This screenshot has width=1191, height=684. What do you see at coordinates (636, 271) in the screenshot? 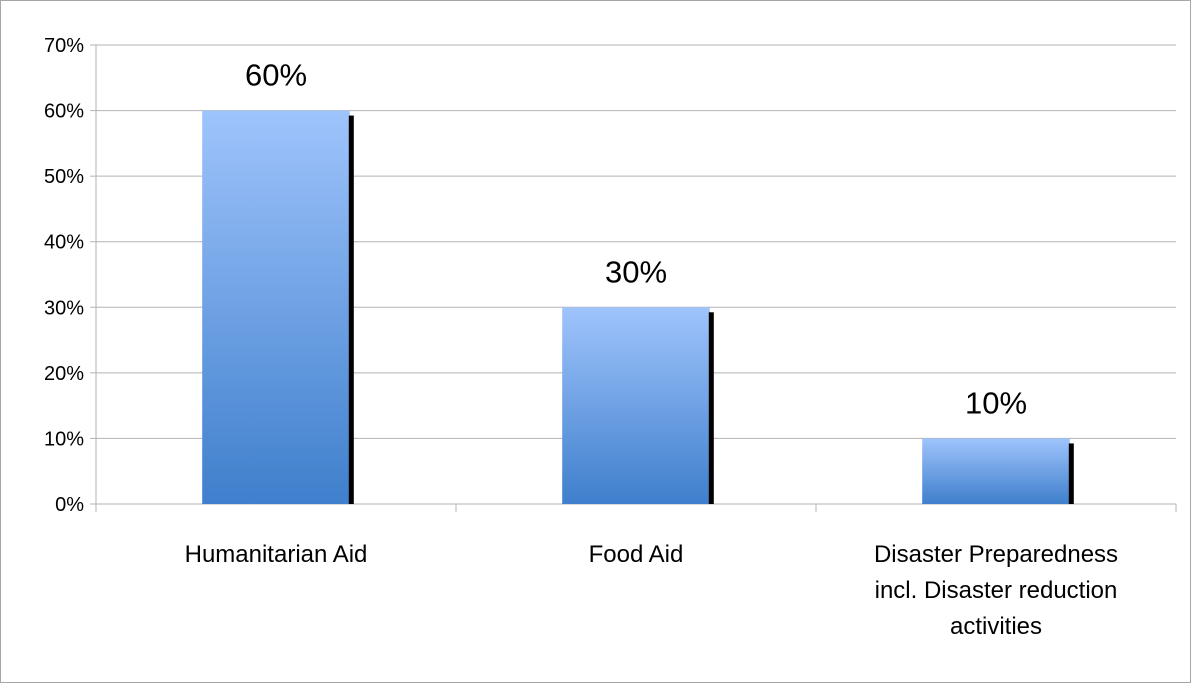
I see `data-label: 30%` at bounding box center [636, 271].